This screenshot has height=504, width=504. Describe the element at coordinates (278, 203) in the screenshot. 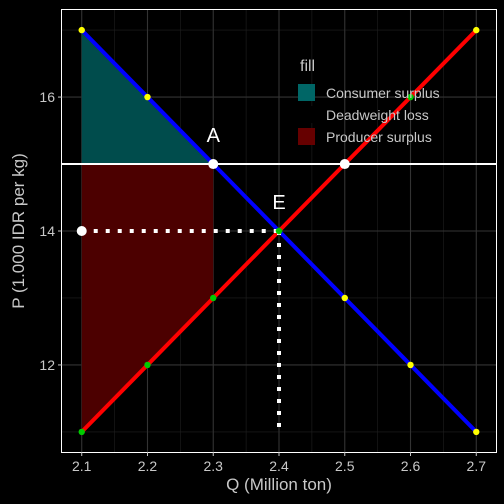

I see `annotation-label: E` at that location.